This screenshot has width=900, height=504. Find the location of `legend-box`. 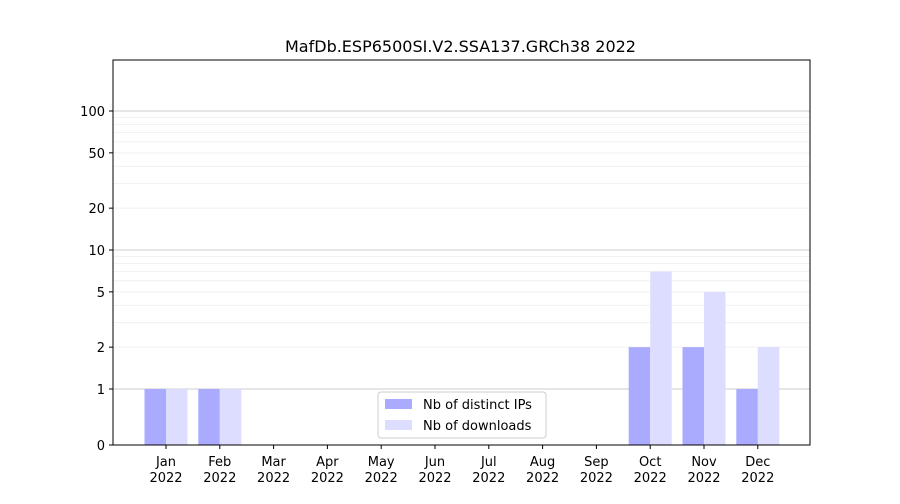

legend-box is located at coordinates (462, 415).